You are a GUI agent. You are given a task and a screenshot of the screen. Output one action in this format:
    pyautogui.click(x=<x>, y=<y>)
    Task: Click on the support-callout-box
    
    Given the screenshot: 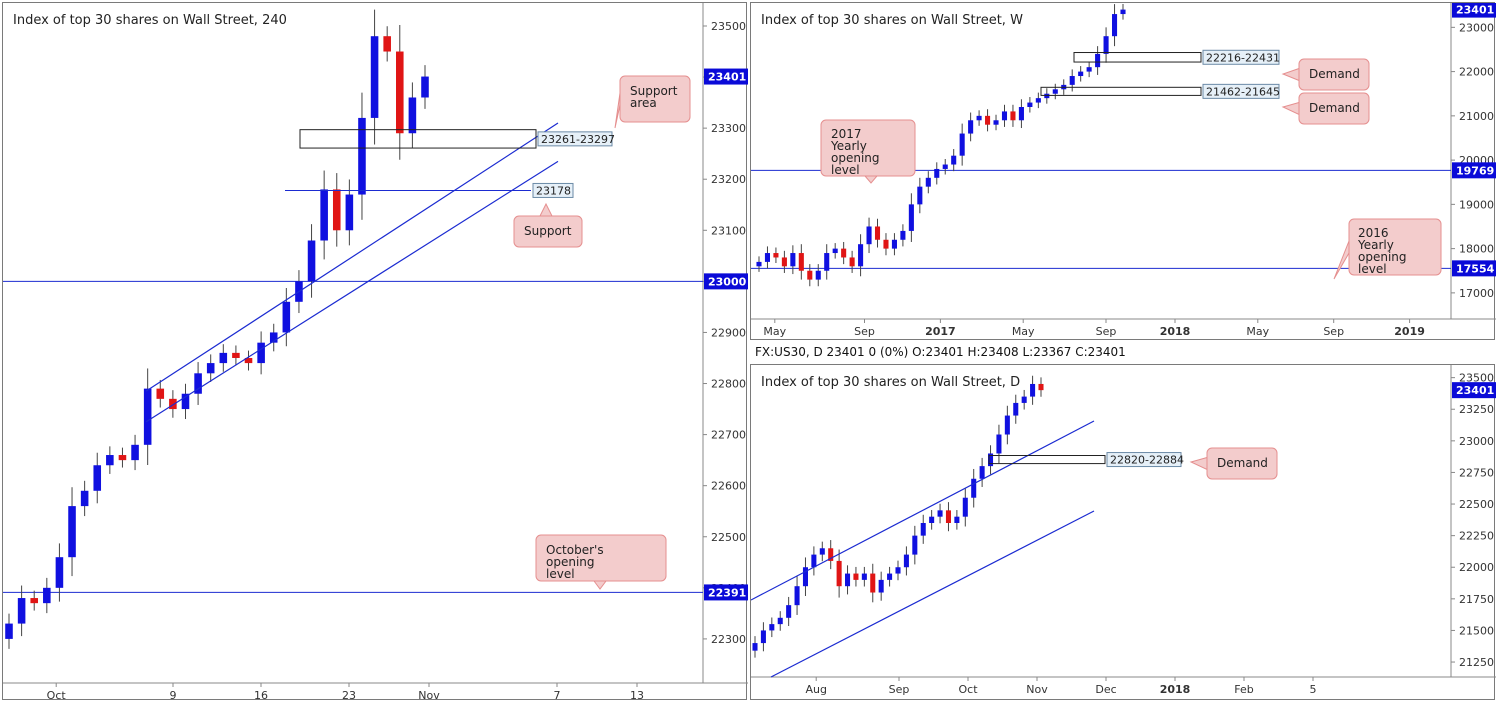 What is the action you would take?
    pyautogui.click(x=548, y=231)
    